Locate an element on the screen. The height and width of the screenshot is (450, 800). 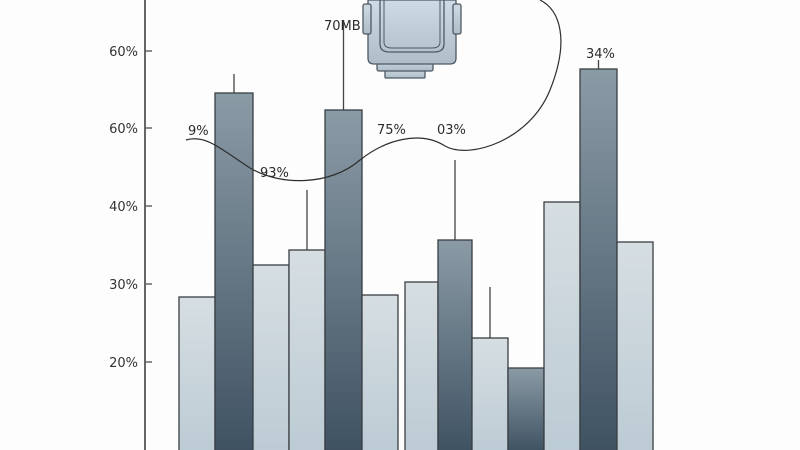
annotation-label: 03% is located at coordinates (451, 130).